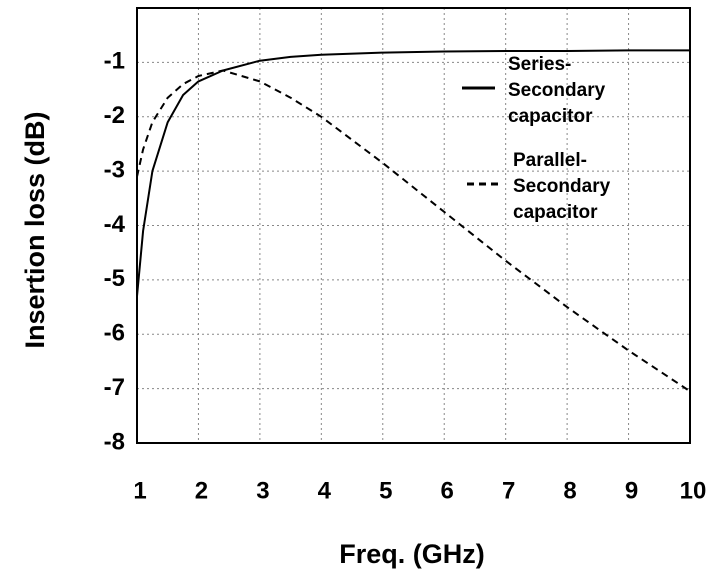  Describe the element at coordinates (35, 229) in the screenshot. I see `y-axis-label: Insertion loss (dB)` at that location.